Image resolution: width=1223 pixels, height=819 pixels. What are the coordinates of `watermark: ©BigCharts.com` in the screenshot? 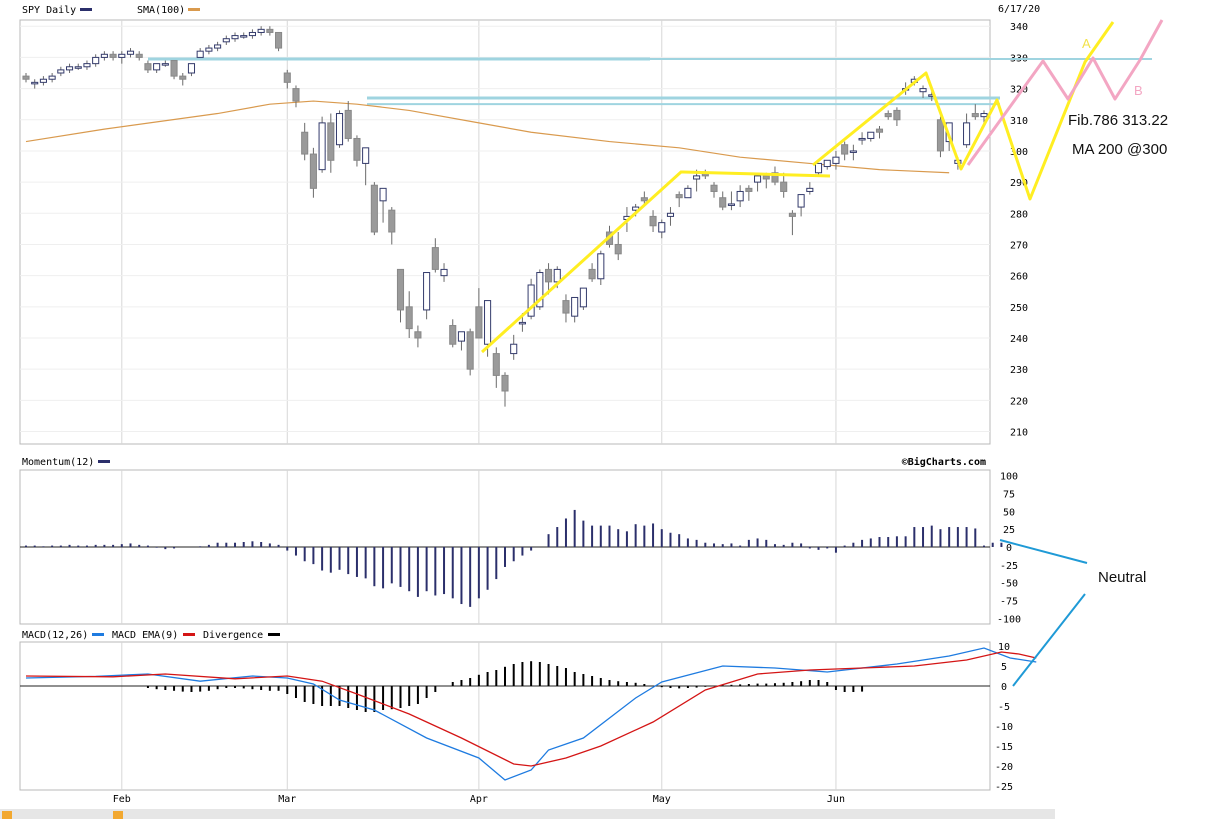 It's located at (944, 462).